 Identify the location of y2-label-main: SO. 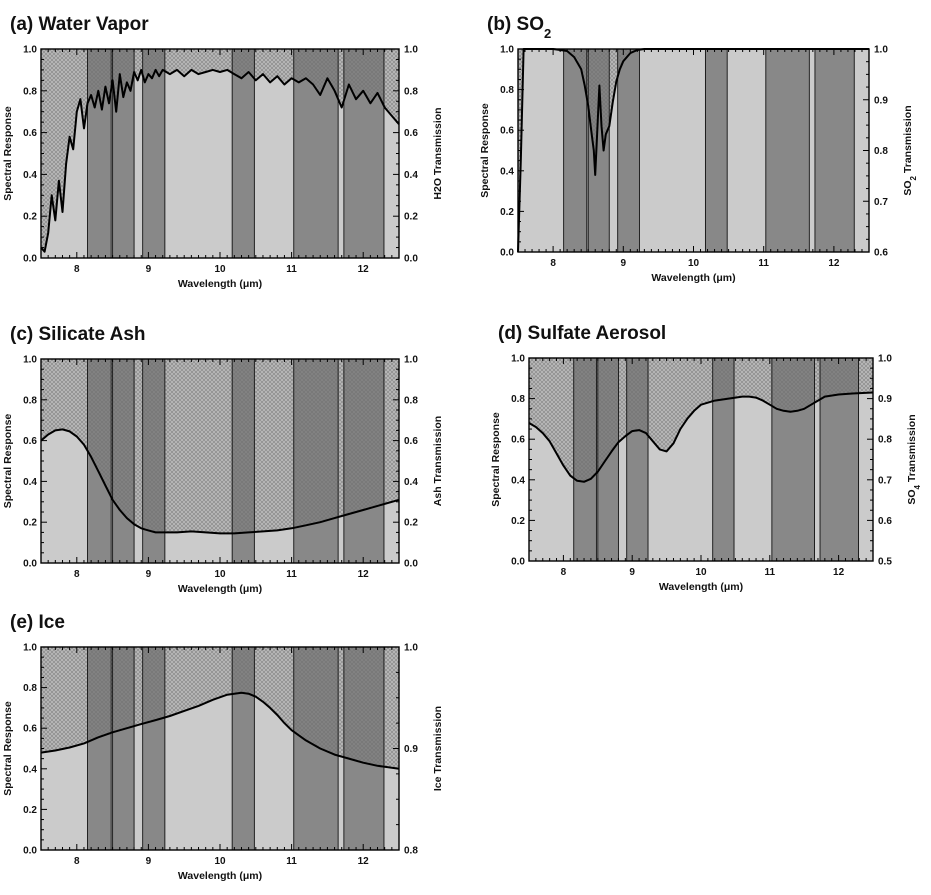
(912, 496).